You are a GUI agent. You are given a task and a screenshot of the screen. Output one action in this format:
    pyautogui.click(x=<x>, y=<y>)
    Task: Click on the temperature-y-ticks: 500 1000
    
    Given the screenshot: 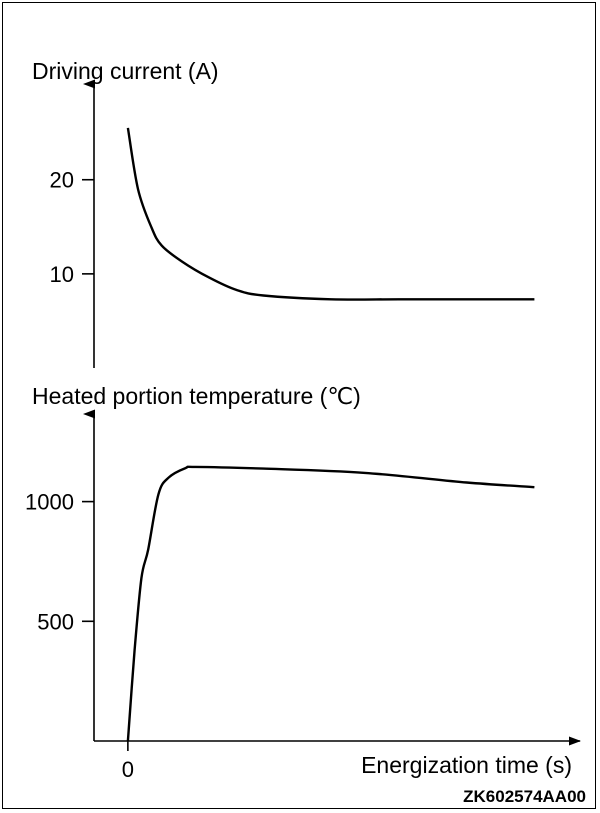 What is the action you would take?
    pyautogui.click(x=59, y=562)
    